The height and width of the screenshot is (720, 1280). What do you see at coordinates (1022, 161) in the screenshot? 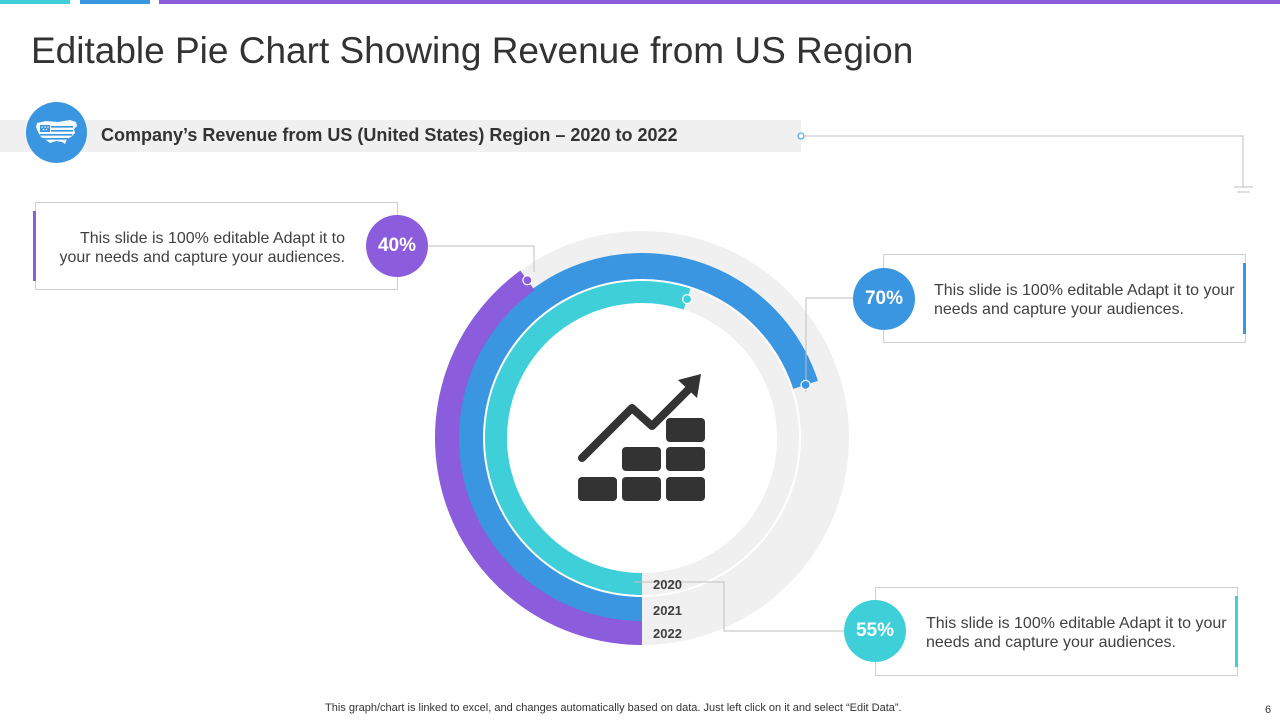
I see `header-connector-line` at bounding box center [1022, 161].